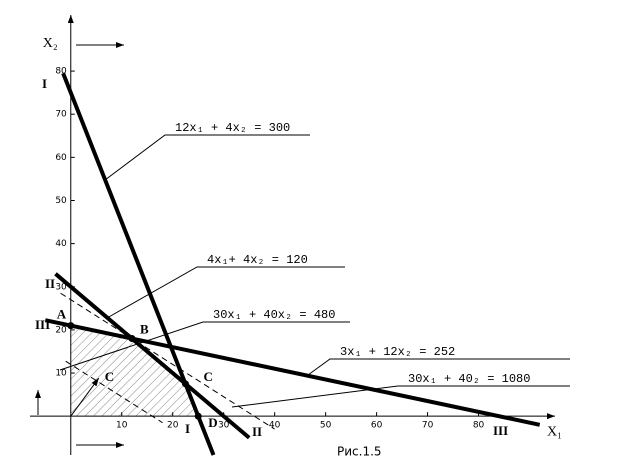 The height and width of the screenshot is (472, 618). Describe the element at coordinates (232, 128) in the screenshot. I see `equation-label: 12x₁ + 4x₂ = 300` at that location.